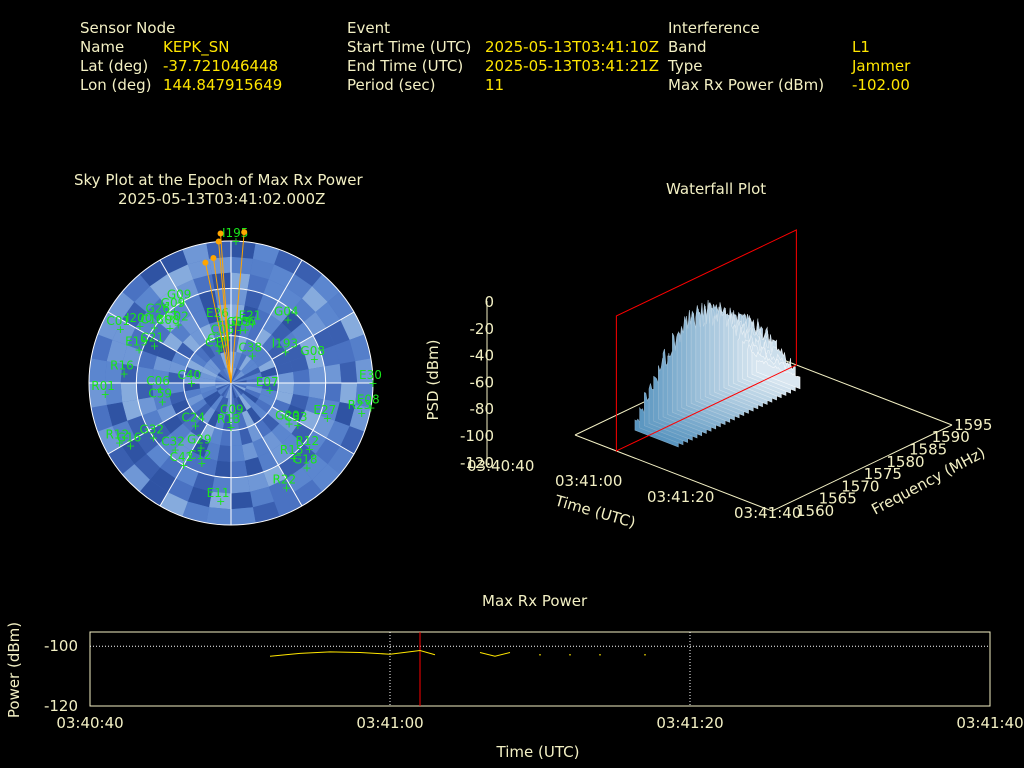 The image size is (1024, 768). What do you see at coordinates (152, 319) in the screenshot?
I see `satellite-label: C13` at bounding box center [152, 319].